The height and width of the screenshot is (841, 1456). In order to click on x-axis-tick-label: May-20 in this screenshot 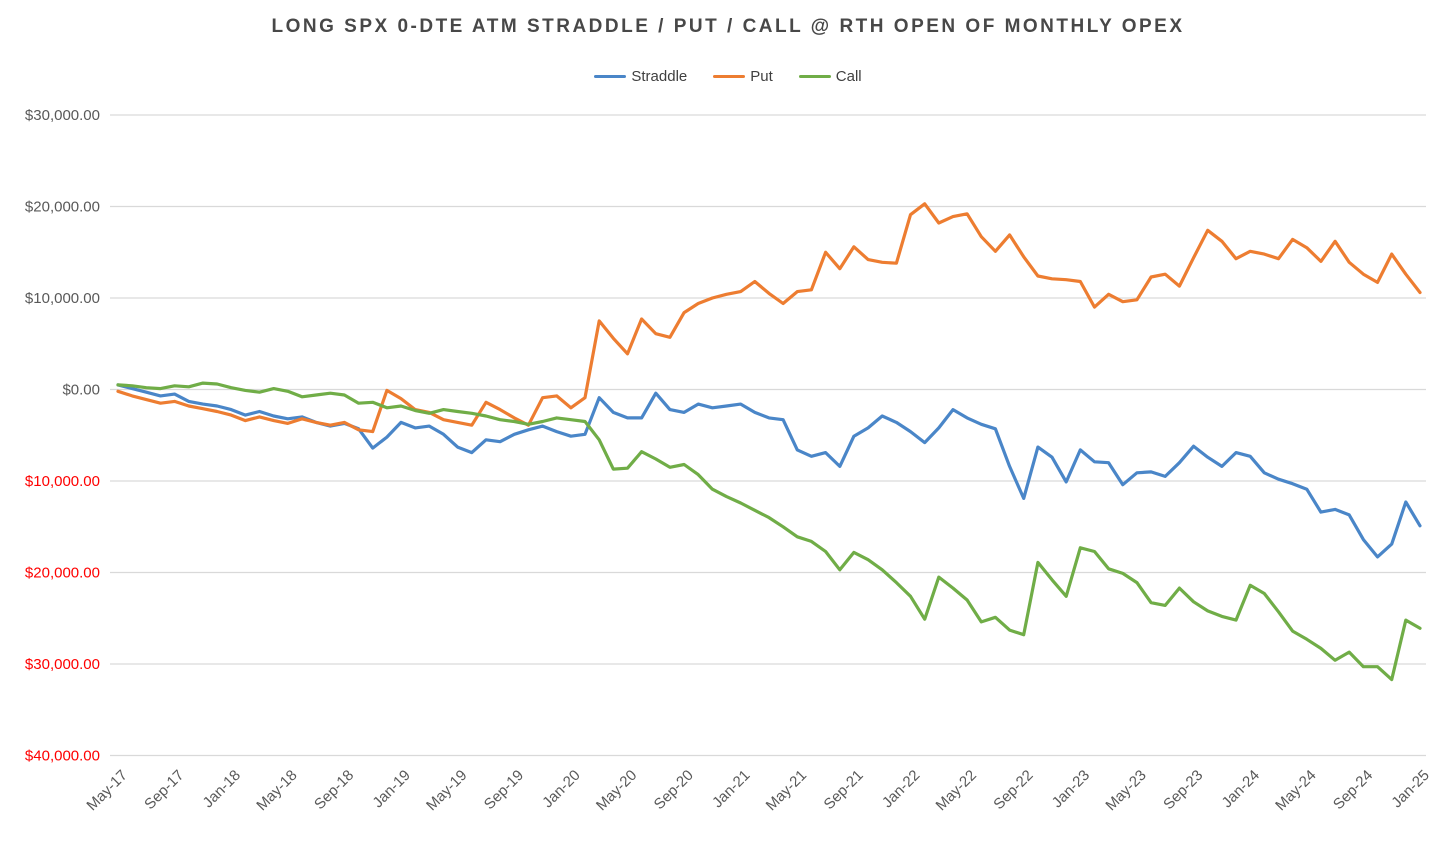, I will do `click(616, 790)`.